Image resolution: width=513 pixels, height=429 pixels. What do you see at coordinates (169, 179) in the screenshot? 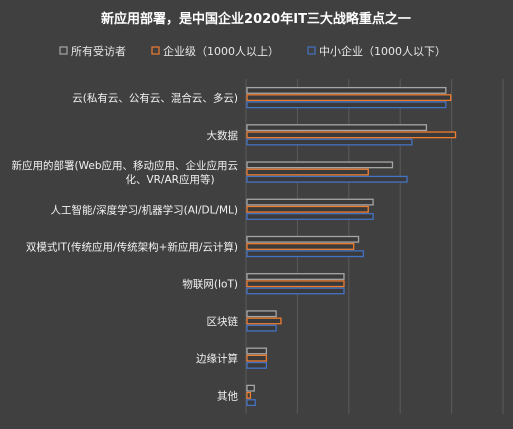
I see `category-label: 化、VR/AR应用等)` at bounding box center [169, 179].